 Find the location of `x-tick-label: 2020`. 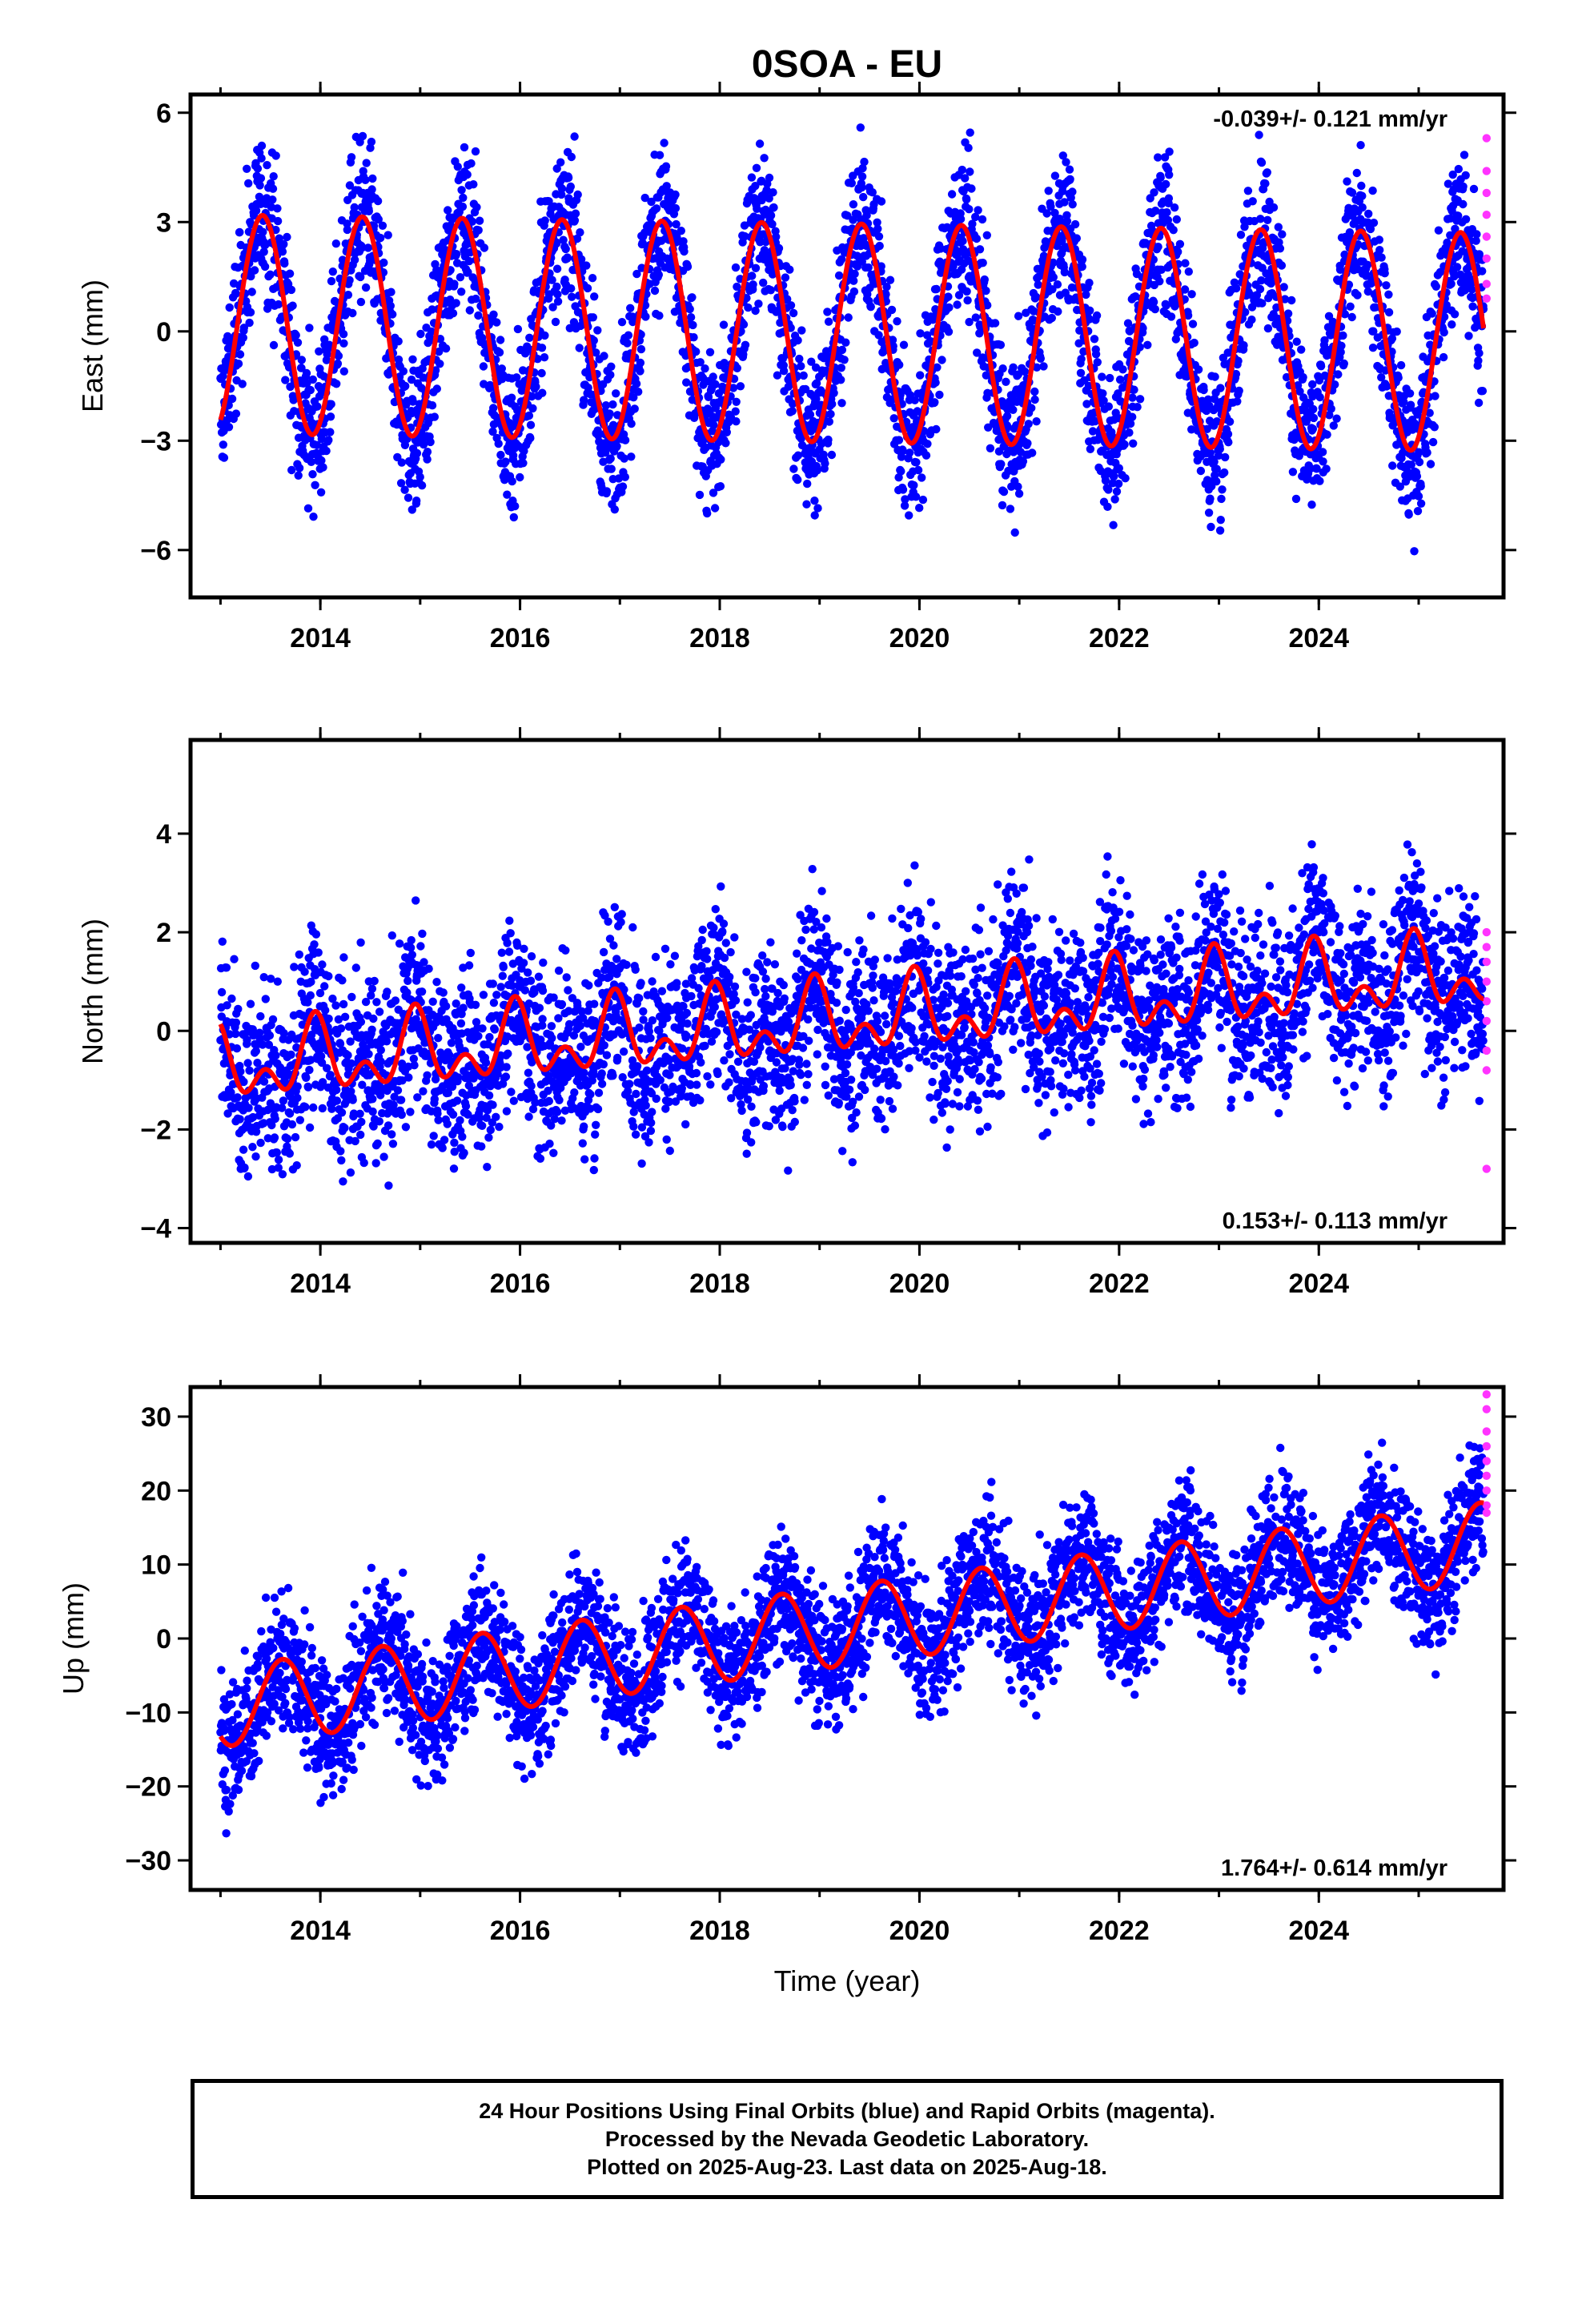

x-tick-label: 2020 is located at coordinates (920, 638).